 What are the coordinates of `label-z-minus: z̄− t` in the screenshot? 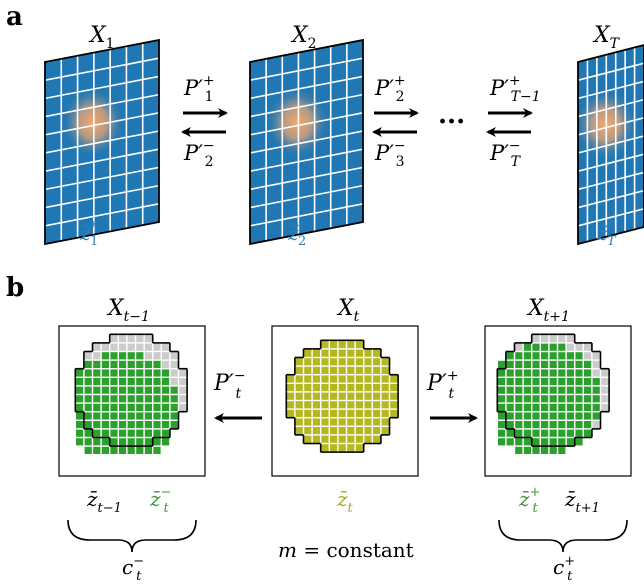 It's located at (160, 500).